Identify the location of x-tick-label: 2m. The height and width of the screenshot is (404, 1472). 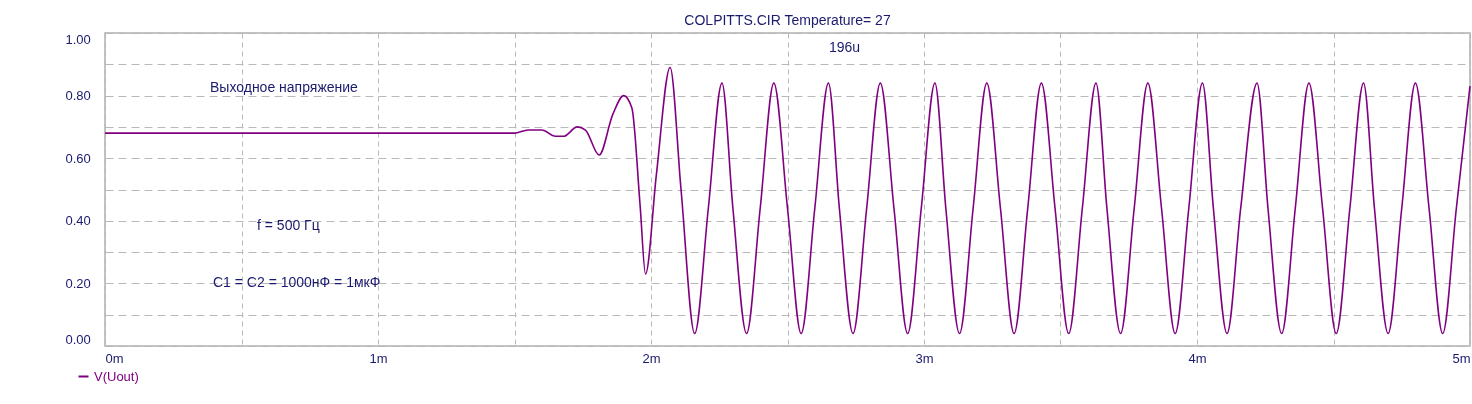
(651, 358).